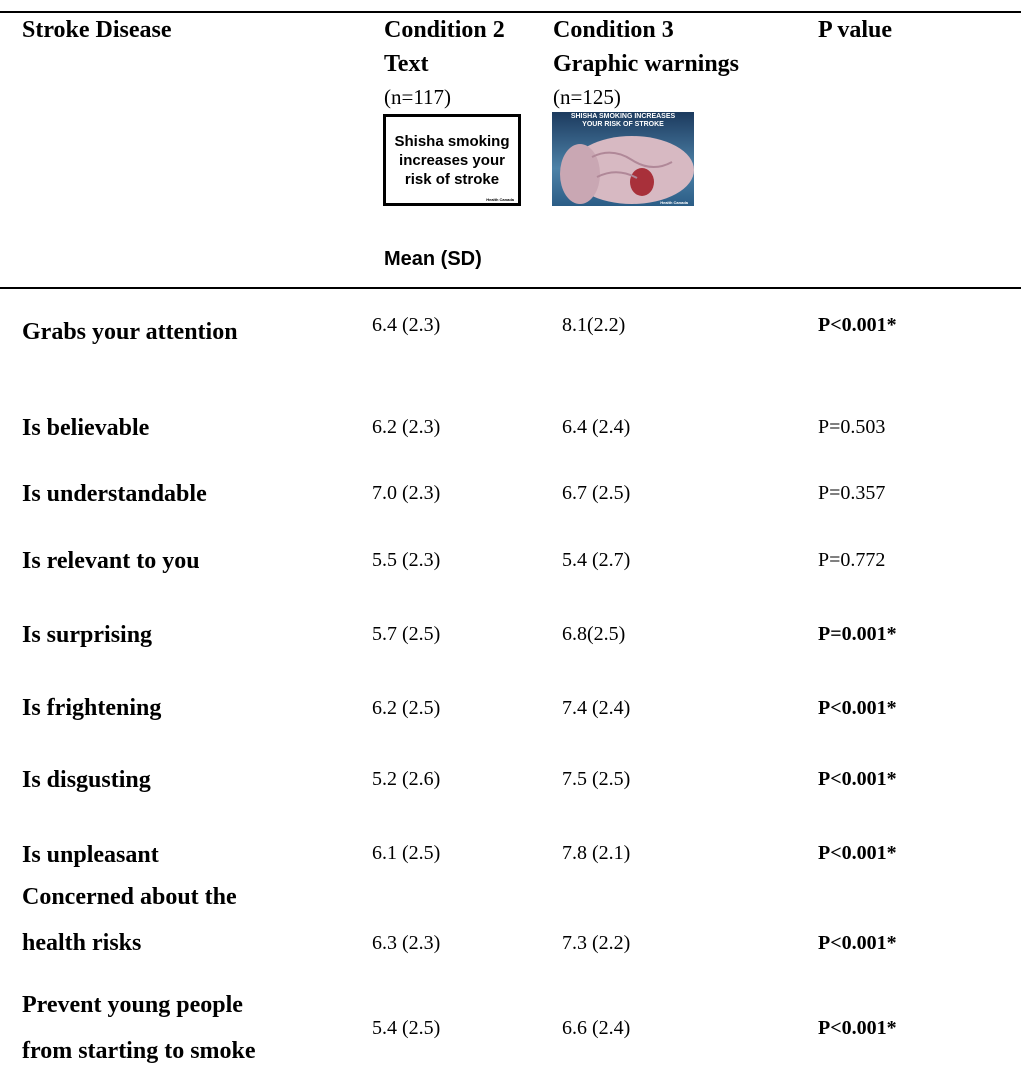 This screenshot has width=1021, height=1073. What do you see at coordinates (86, 780) in the screenshot?
I see `row-label: Is disgusting` at bounding box center [86, 780].